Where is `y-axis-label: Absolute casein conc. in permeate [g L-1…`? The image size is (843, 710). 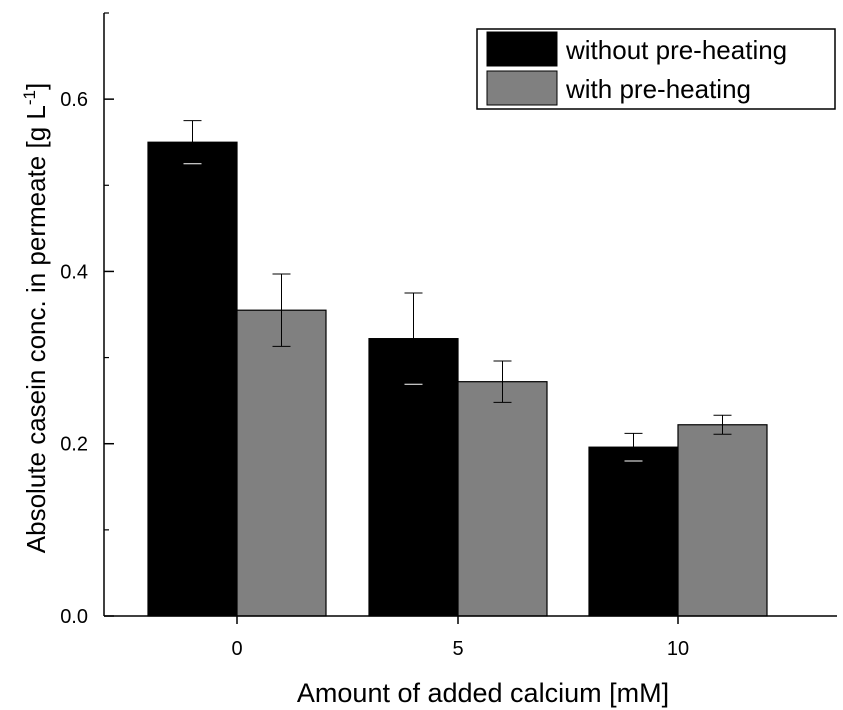
y-axis-label: Absolute casein conc. in permeate [g L-1… is located at coordinates (35, 318).